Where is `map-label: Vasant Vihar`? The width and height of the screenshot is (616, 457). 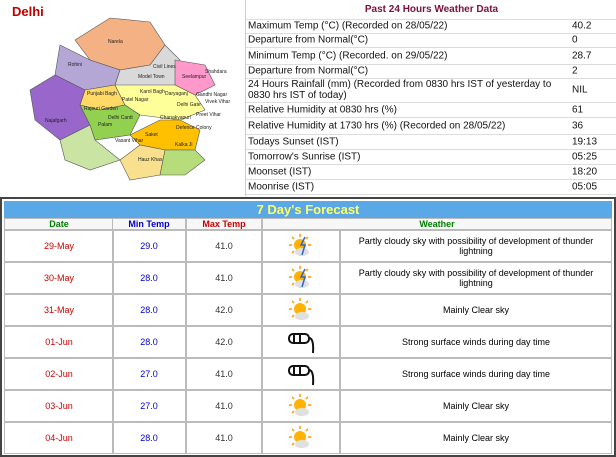
map-label: Vasant Vihar is located at coordinates (129, 141).